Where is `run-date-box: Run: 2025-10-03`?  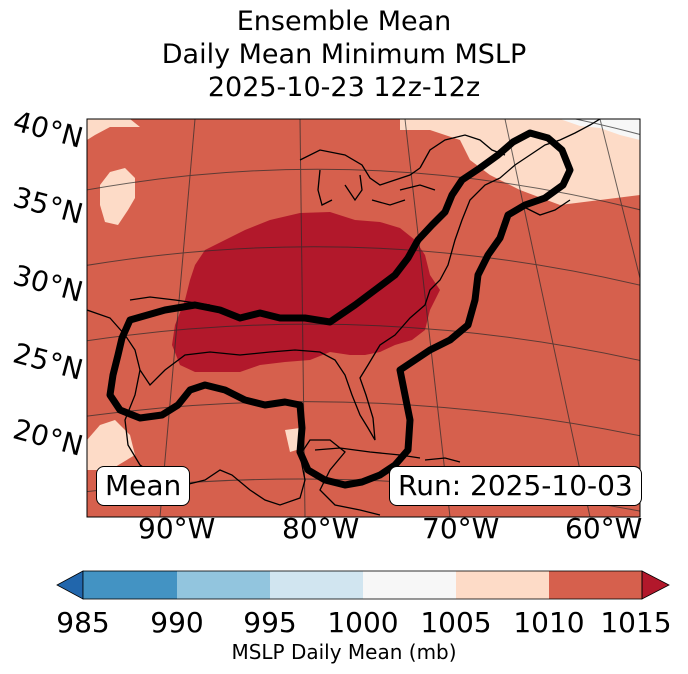 run-date-box: Run: 2025-10-03 is located at coordinates (515, 486).